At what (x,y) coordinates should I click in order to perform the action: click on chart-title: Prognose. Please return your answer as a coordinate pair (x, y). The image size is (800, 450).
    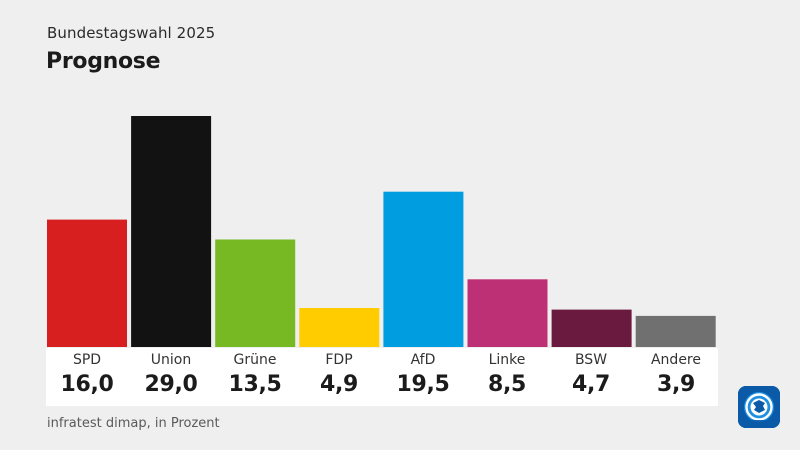
    Looking at the image, I should click on (103, 61).